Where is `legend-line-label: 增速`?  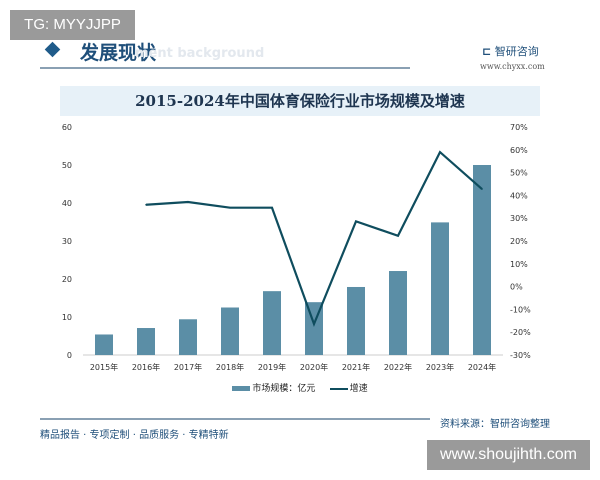 legend-line-label: 增速 is located at coordinates (358, 389).